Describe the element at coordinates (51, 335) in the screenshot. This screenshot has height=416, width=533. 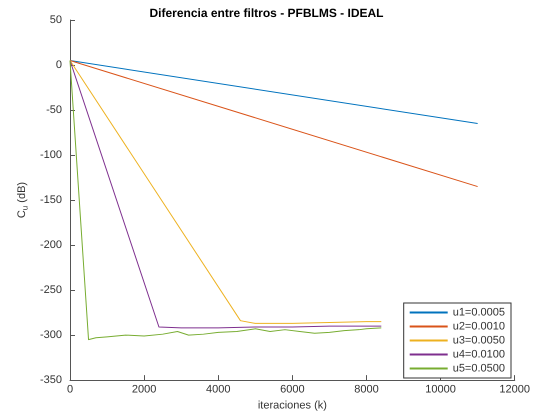
I see `y-tick-label: -300` at that location.